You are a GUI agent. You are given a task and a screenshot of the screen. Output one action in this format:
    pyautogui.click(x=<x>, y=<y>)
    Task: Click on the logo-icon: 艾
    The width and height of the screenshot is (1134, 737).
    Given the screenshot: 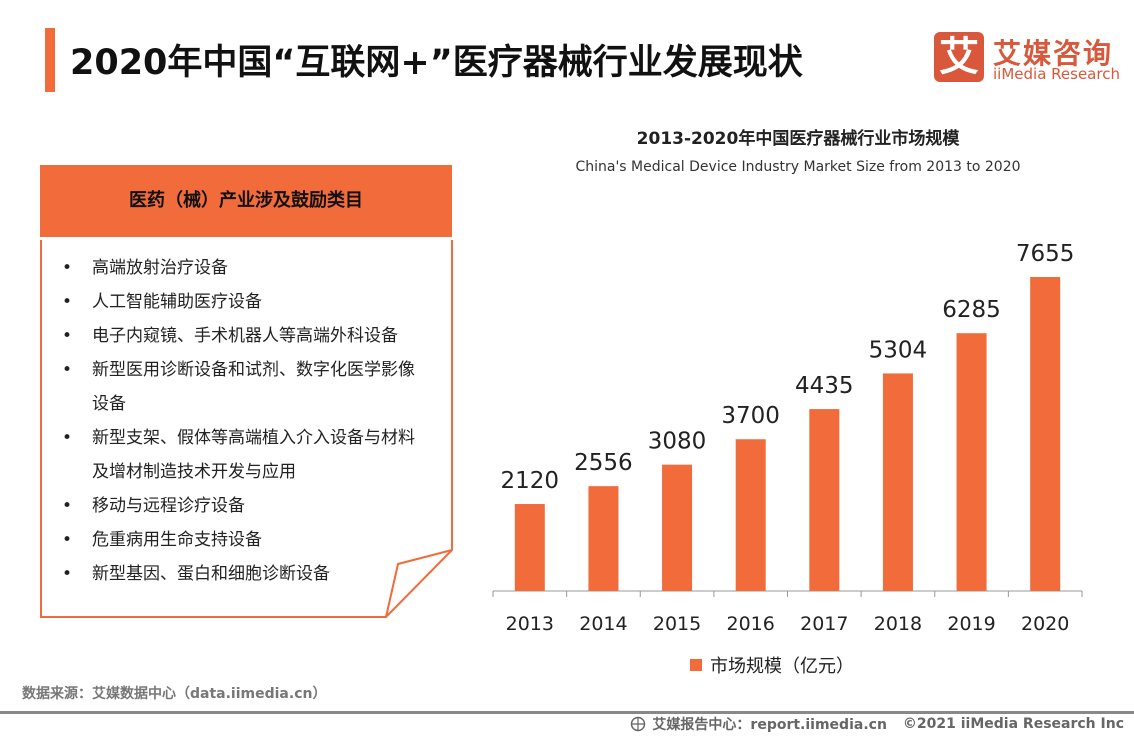 What is the action you would take?
    pyautogui.click(x=959, y=57)
    